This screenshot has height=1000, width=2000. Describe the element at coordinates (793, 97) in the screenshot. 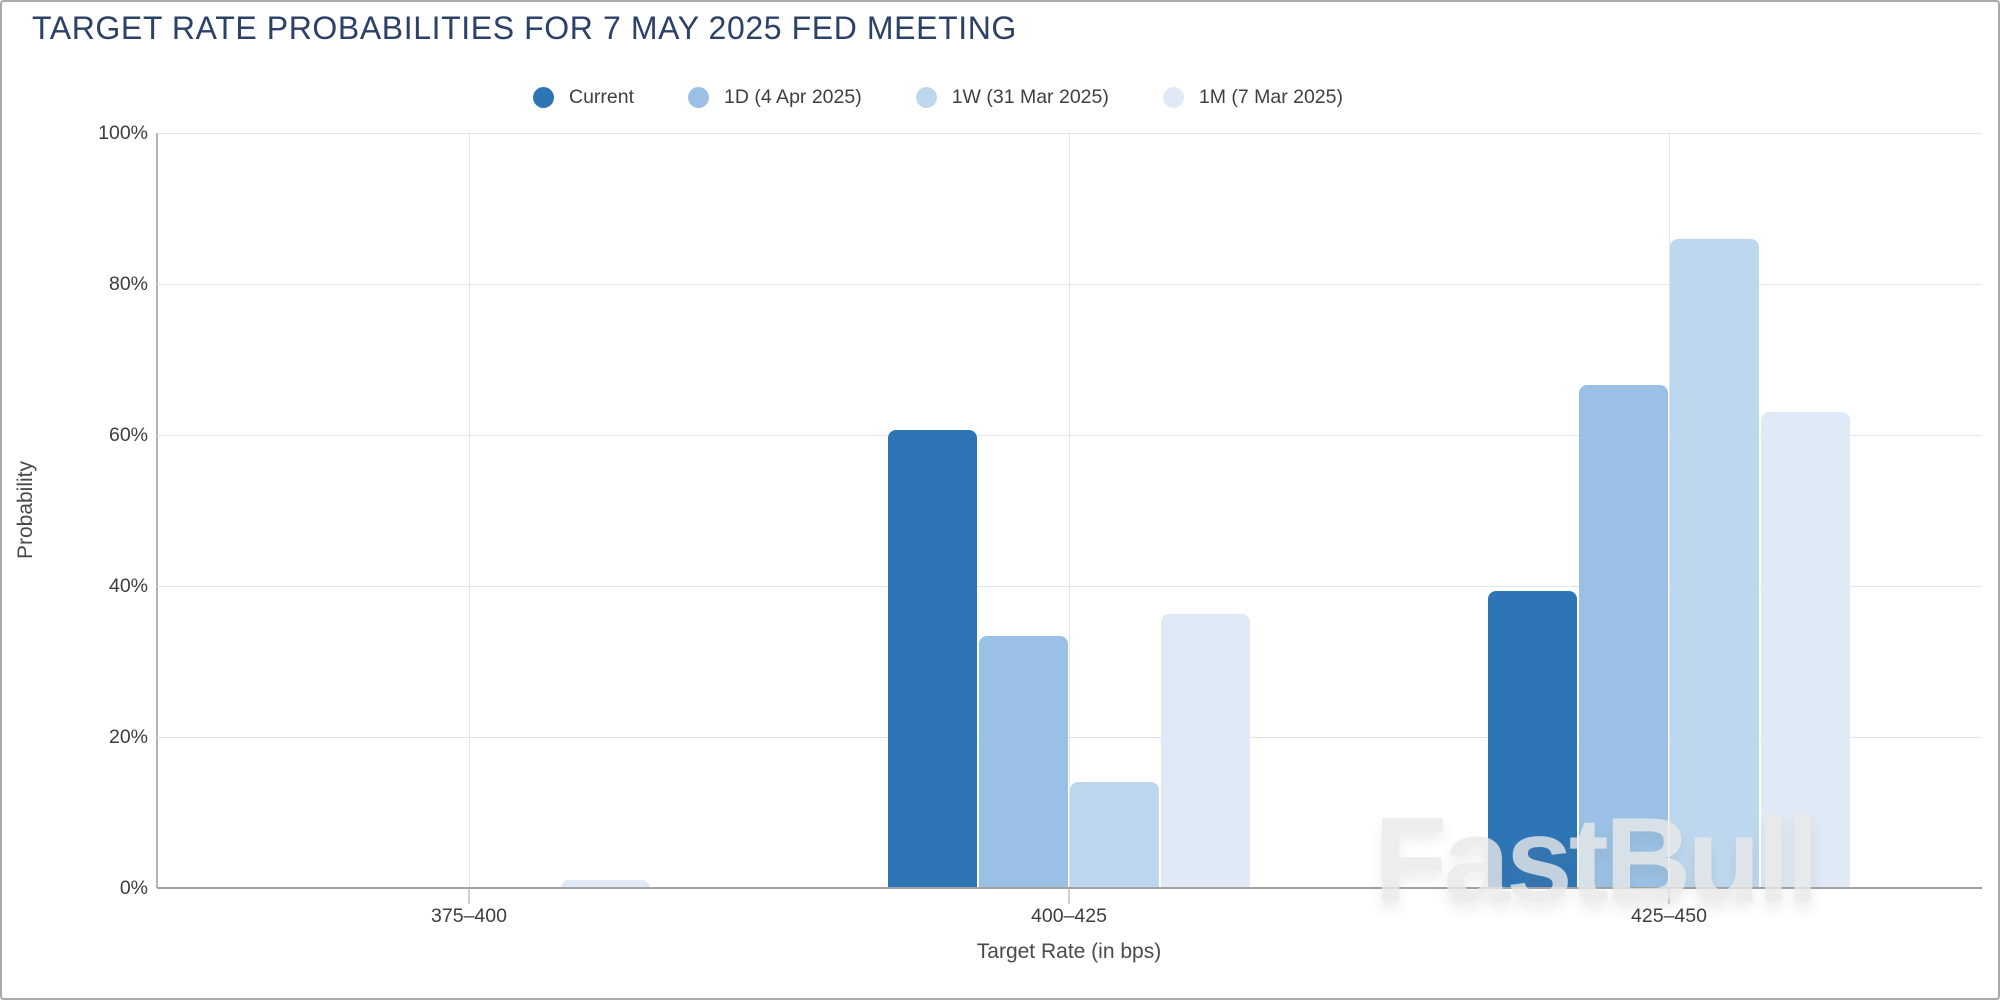

I see `legend-label: 1D (4 Apr 2025)` at that location.